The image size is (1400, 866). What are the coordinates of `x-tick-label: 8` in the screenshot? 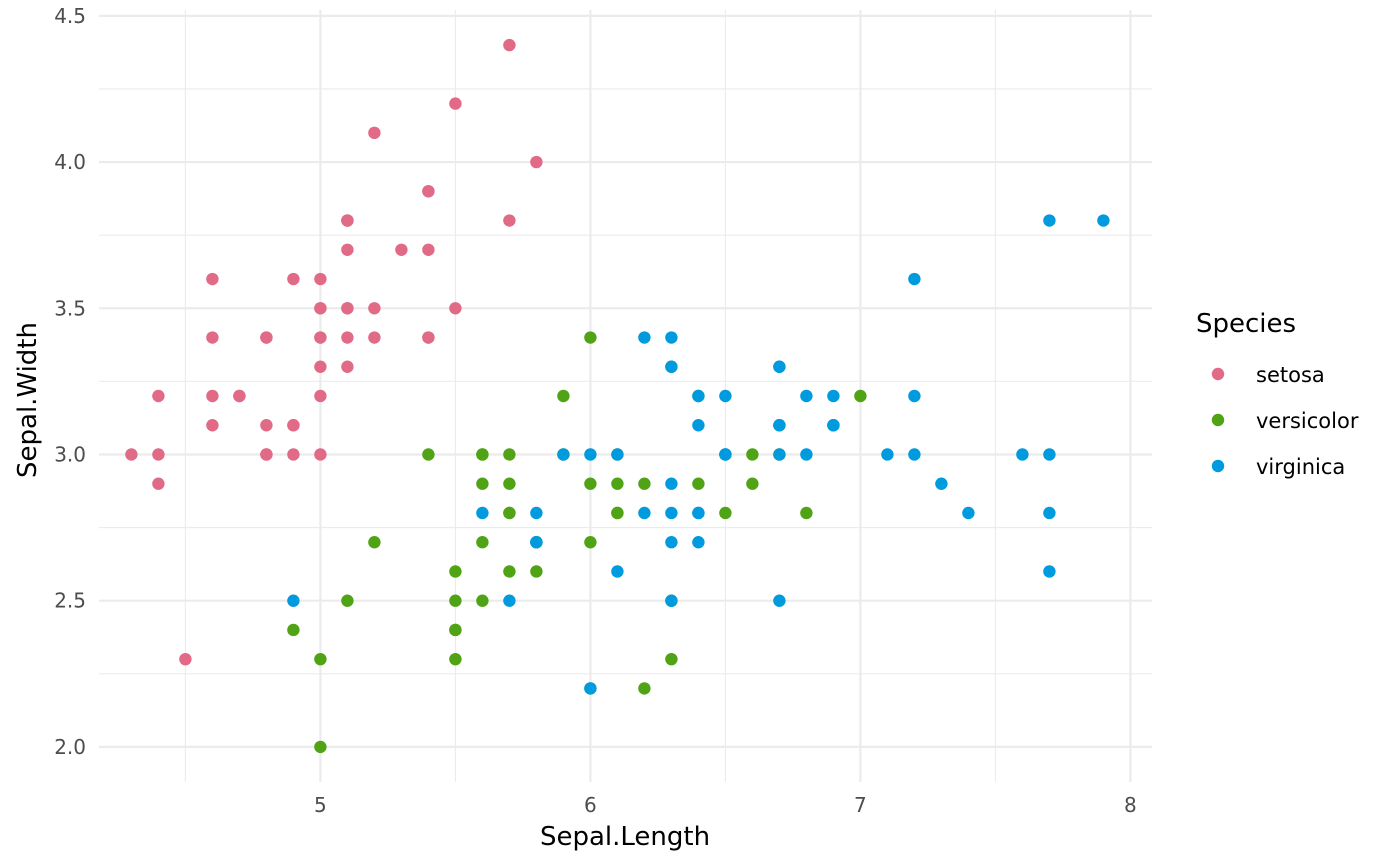 It's located at (1130, 805).